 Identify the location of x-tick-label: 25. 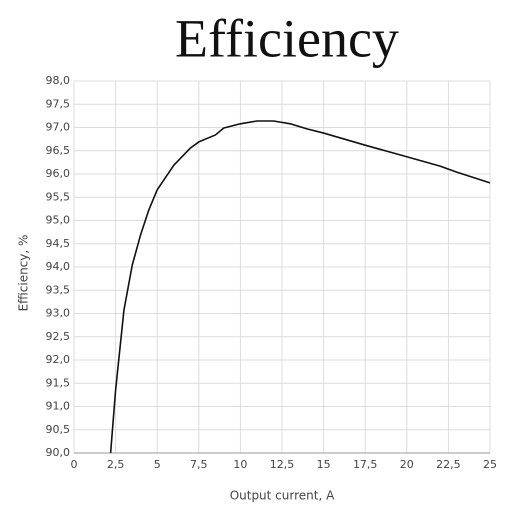
(490, 464).